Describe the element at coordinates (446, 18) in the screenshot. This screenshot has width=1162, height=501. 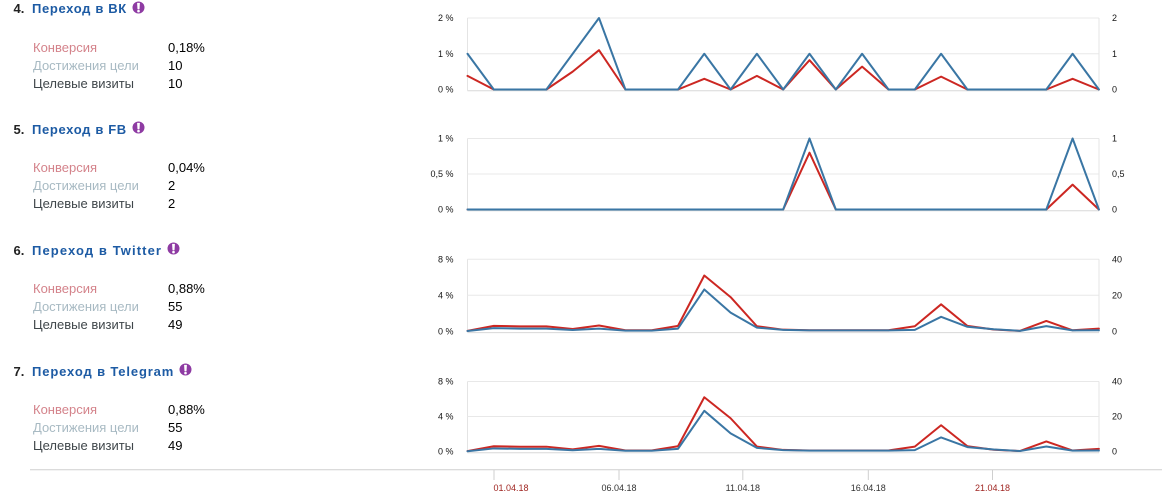
I see `svg-text: 2 %` at that location.